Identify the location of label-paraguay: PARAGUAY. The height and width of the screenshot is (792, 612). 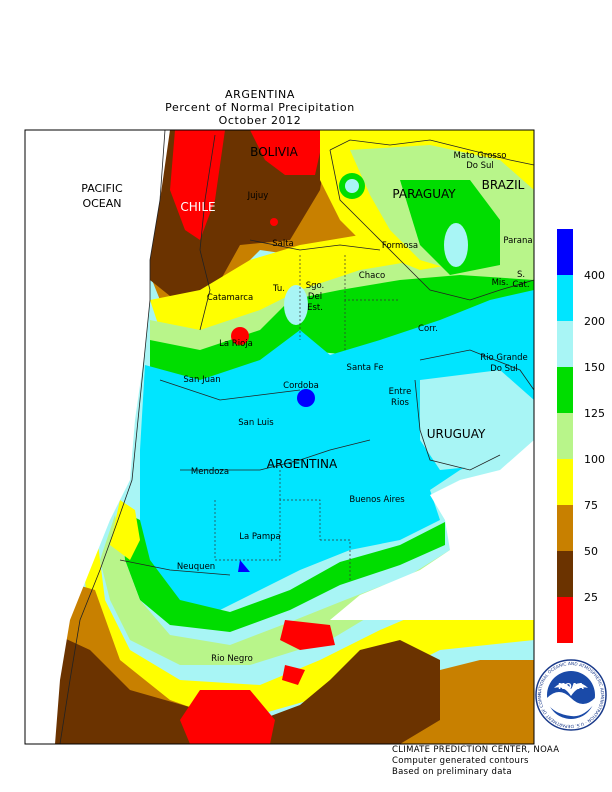
(424, 194).